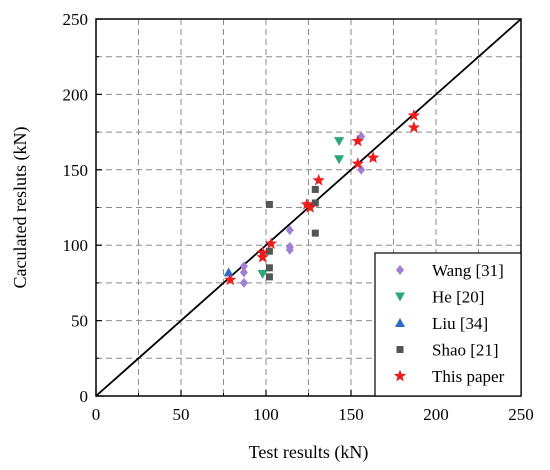 Image resolution: width=550 pixels, height=470 pixels. I want to click on x-tick-label: 0, so click(96, 414).